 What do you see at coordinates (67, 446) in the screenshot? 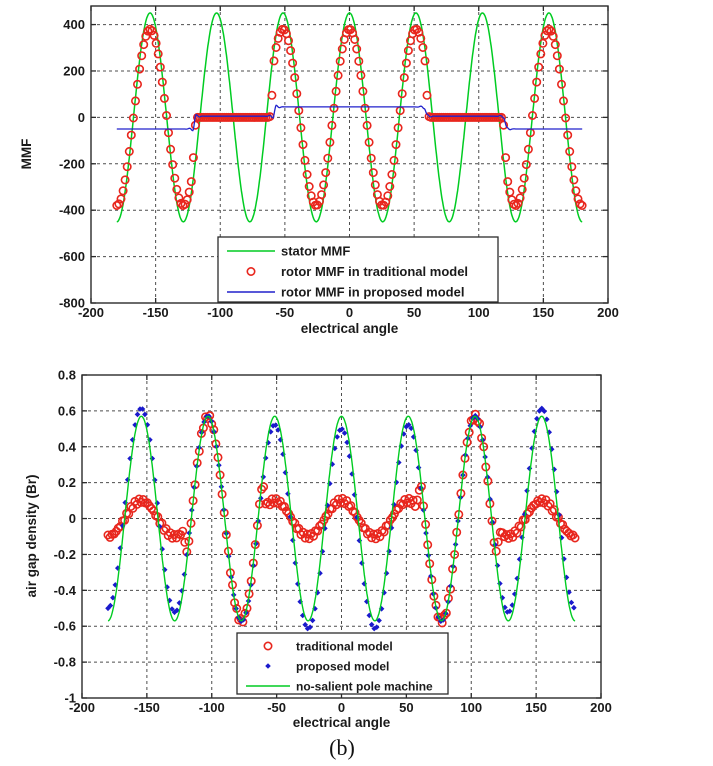
I see `y-tick-label: 0.4` at bounding box center [67, 446].